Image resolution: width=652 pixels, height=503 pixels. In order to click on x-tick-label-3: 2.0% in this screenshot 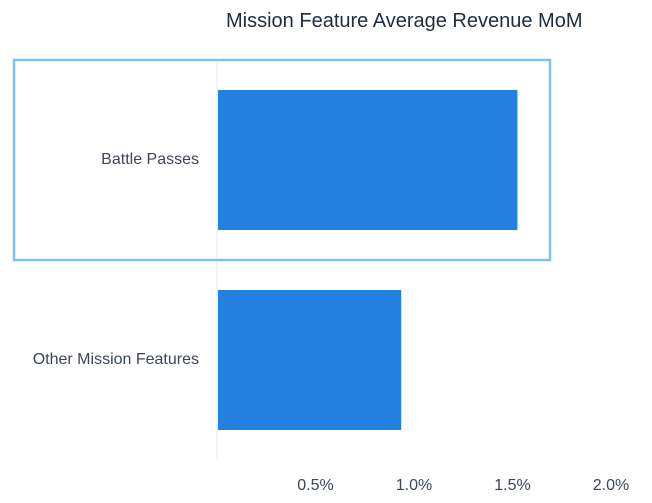, I will do `click(611, 485)`.